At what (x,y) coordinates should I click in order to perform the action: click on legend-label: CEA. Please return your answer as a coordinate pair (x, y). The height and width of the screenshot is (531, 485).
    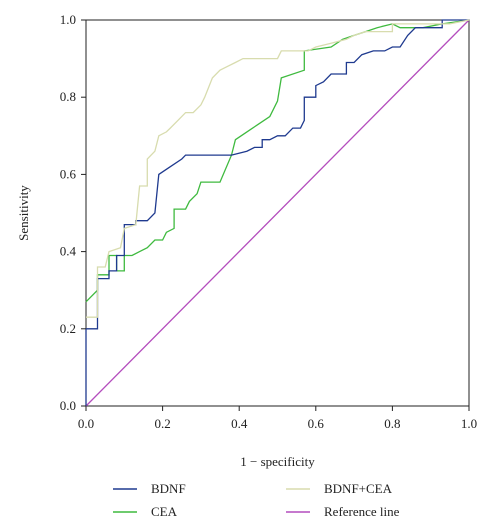
    Looking at the image, I should click on (164, 511).